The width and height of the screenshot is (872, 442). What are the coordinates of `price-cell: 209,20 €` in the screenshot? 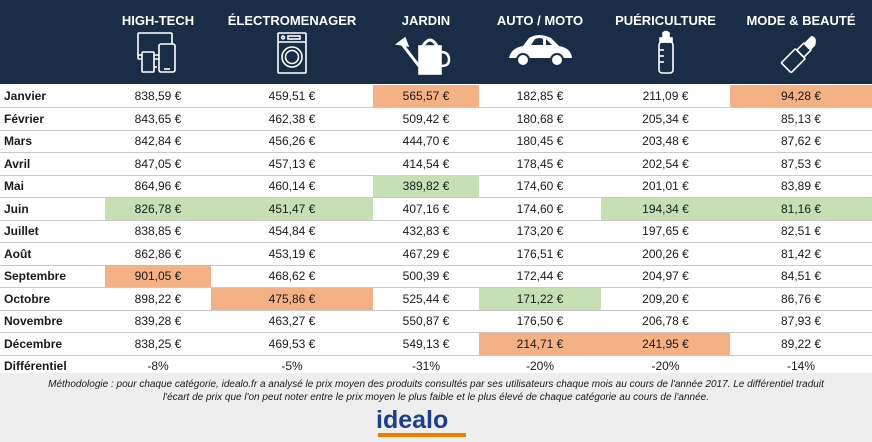 It's located at (665, 298).